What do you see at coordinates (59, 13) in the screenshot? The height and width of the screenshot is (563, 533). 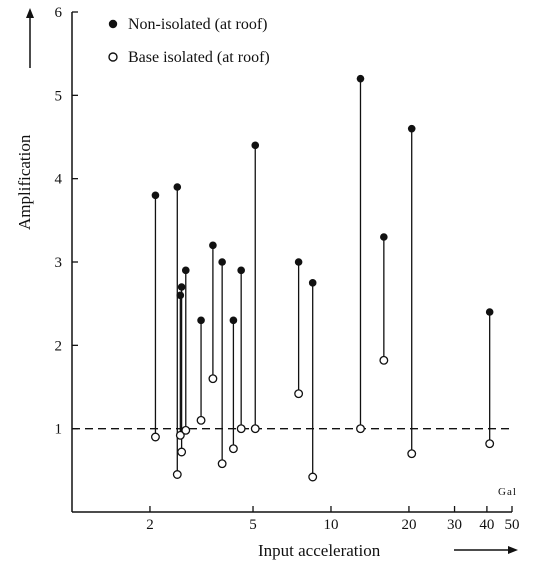 I see `y-tick-label: 6` at bounding box center [59, 13].